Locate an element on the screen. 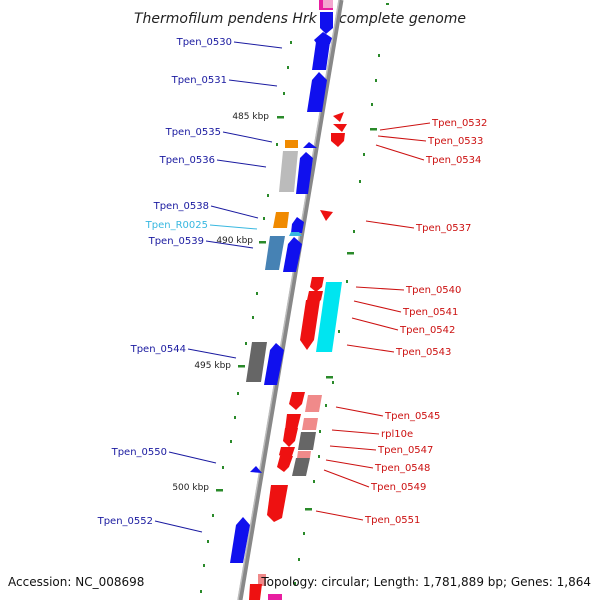  label-tpen-0531: Tpen_0531 is located at coordinates (199, 80).